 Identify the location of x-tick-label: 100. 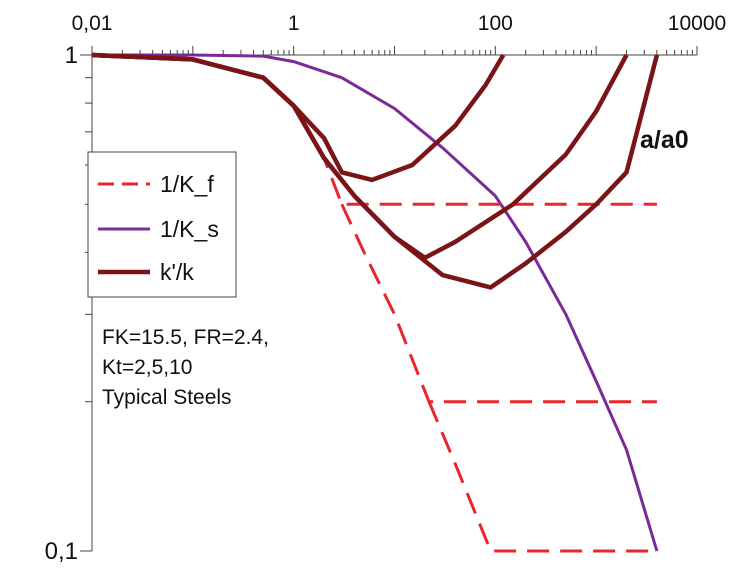
(495, 23).